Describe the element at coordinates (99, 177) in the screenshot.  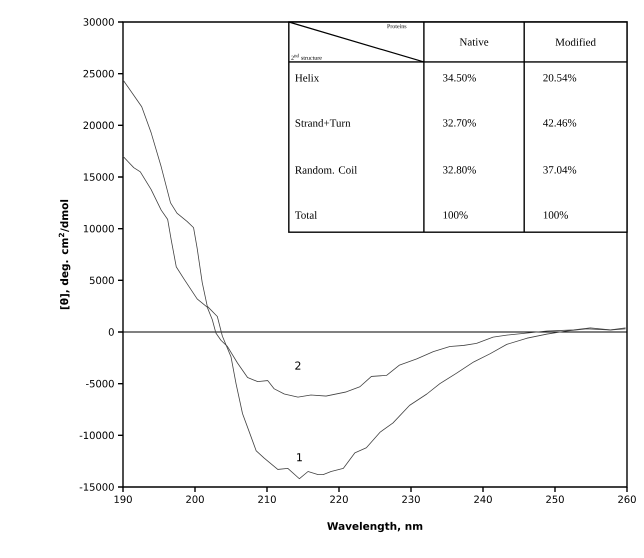
I see `y-tick-label: 15000` at that location.